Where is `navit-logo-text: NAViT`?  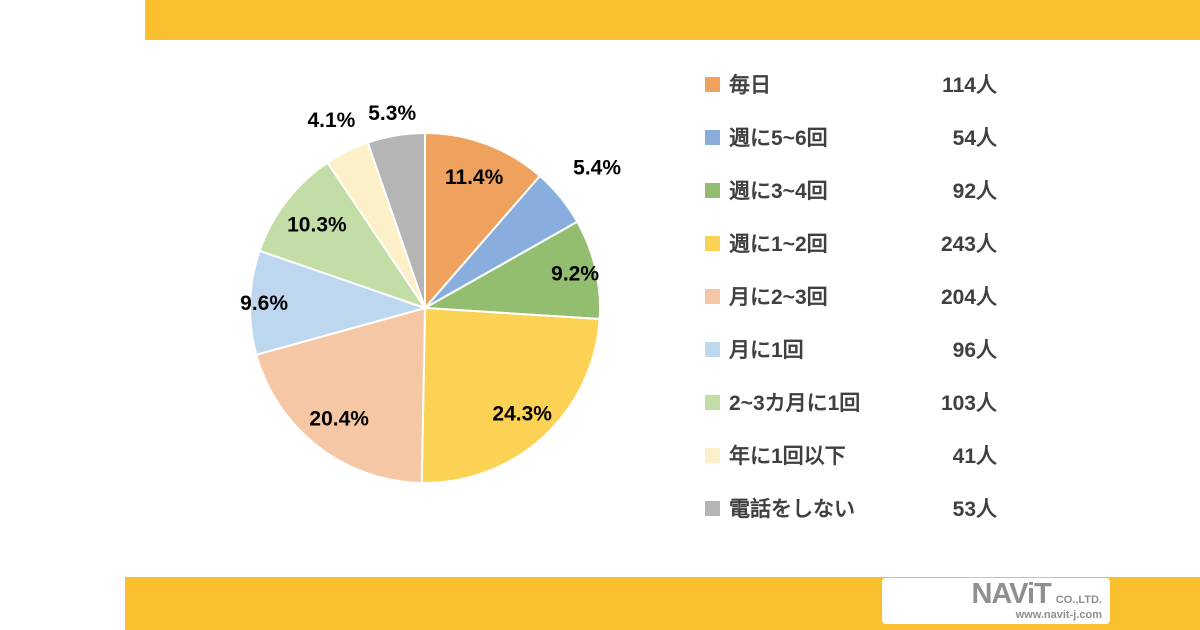 navit-logo-text: NAViT is located at coordinates (1011, 593).